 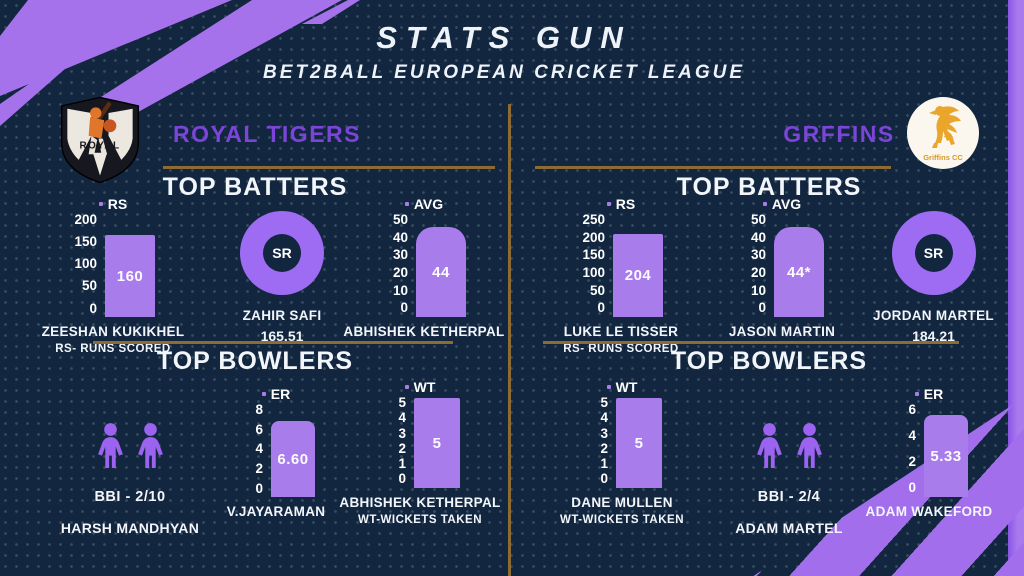 I want to click on axis-tick: 50, so click(x=597, y=290).